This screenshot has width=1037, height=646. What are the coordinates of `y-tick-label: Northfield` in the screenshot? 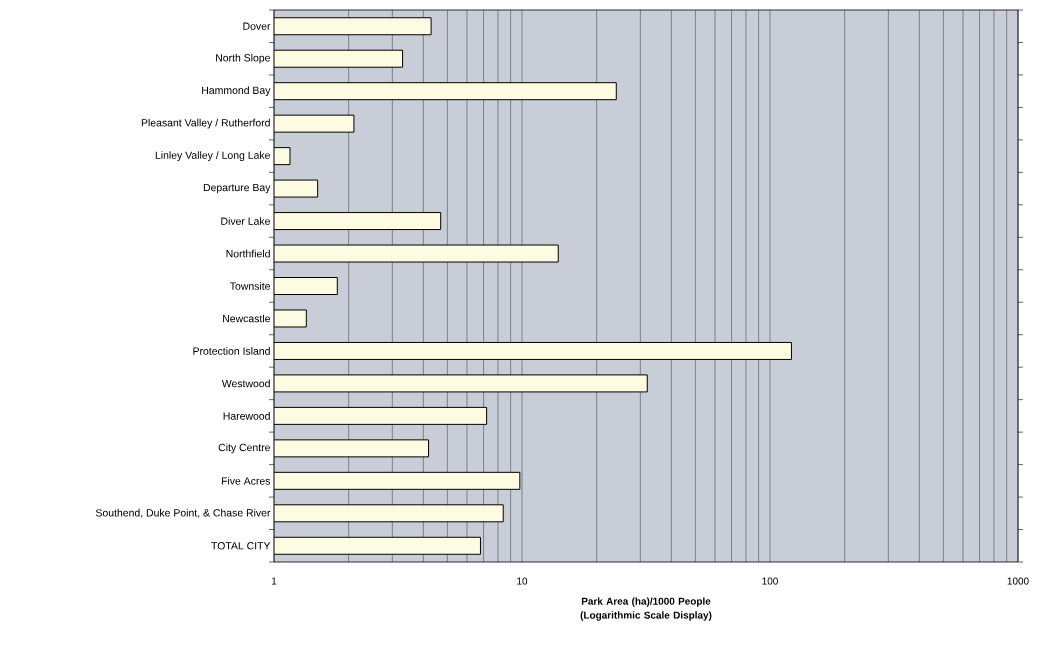 It's located at (248, 253).